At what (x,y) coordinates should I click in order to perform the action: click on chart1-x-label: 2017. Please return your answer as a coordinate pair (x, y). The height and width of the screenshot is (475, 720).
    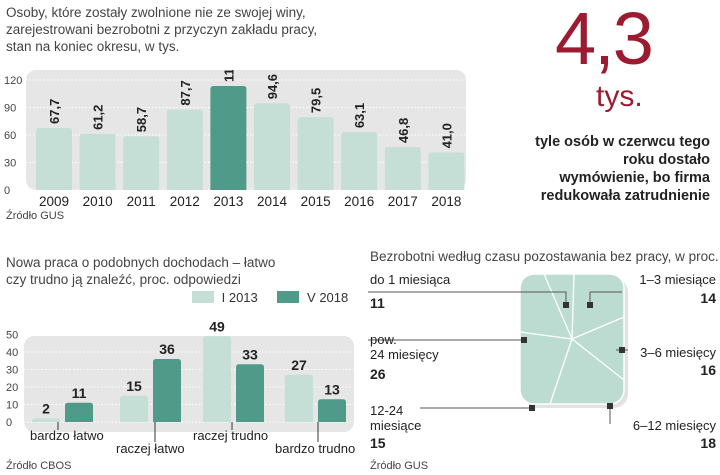
    Looking at the image, I should click on (403, 201).